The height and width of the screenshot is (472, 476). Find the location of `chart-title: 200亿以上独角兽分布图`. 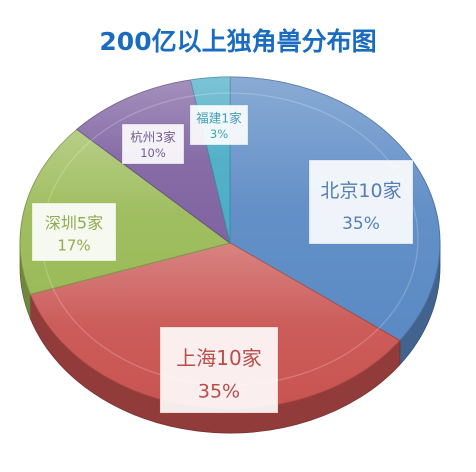

chart-title: 200亿以上独角兽分布图 is located at coordinates (237, 41).